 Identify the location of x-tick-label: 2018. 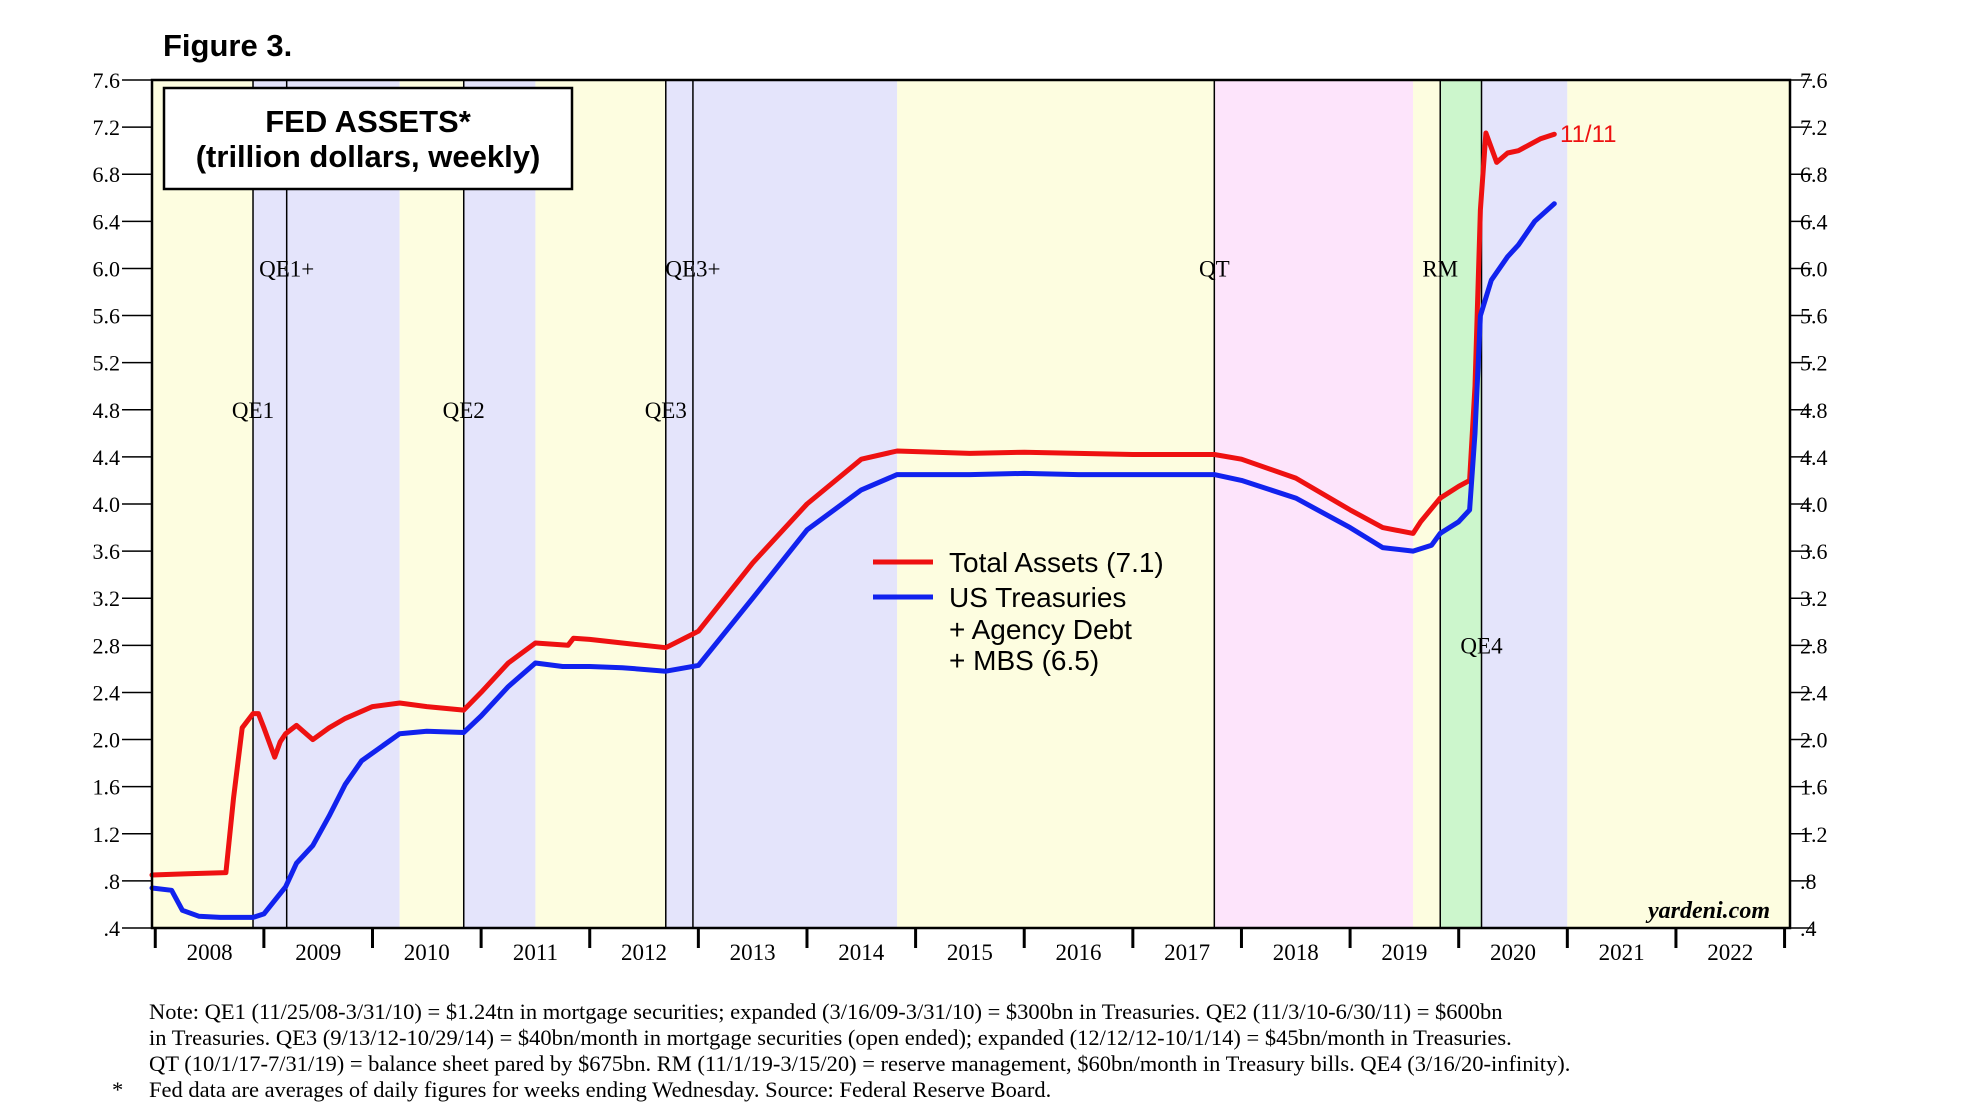
(1296, 952).